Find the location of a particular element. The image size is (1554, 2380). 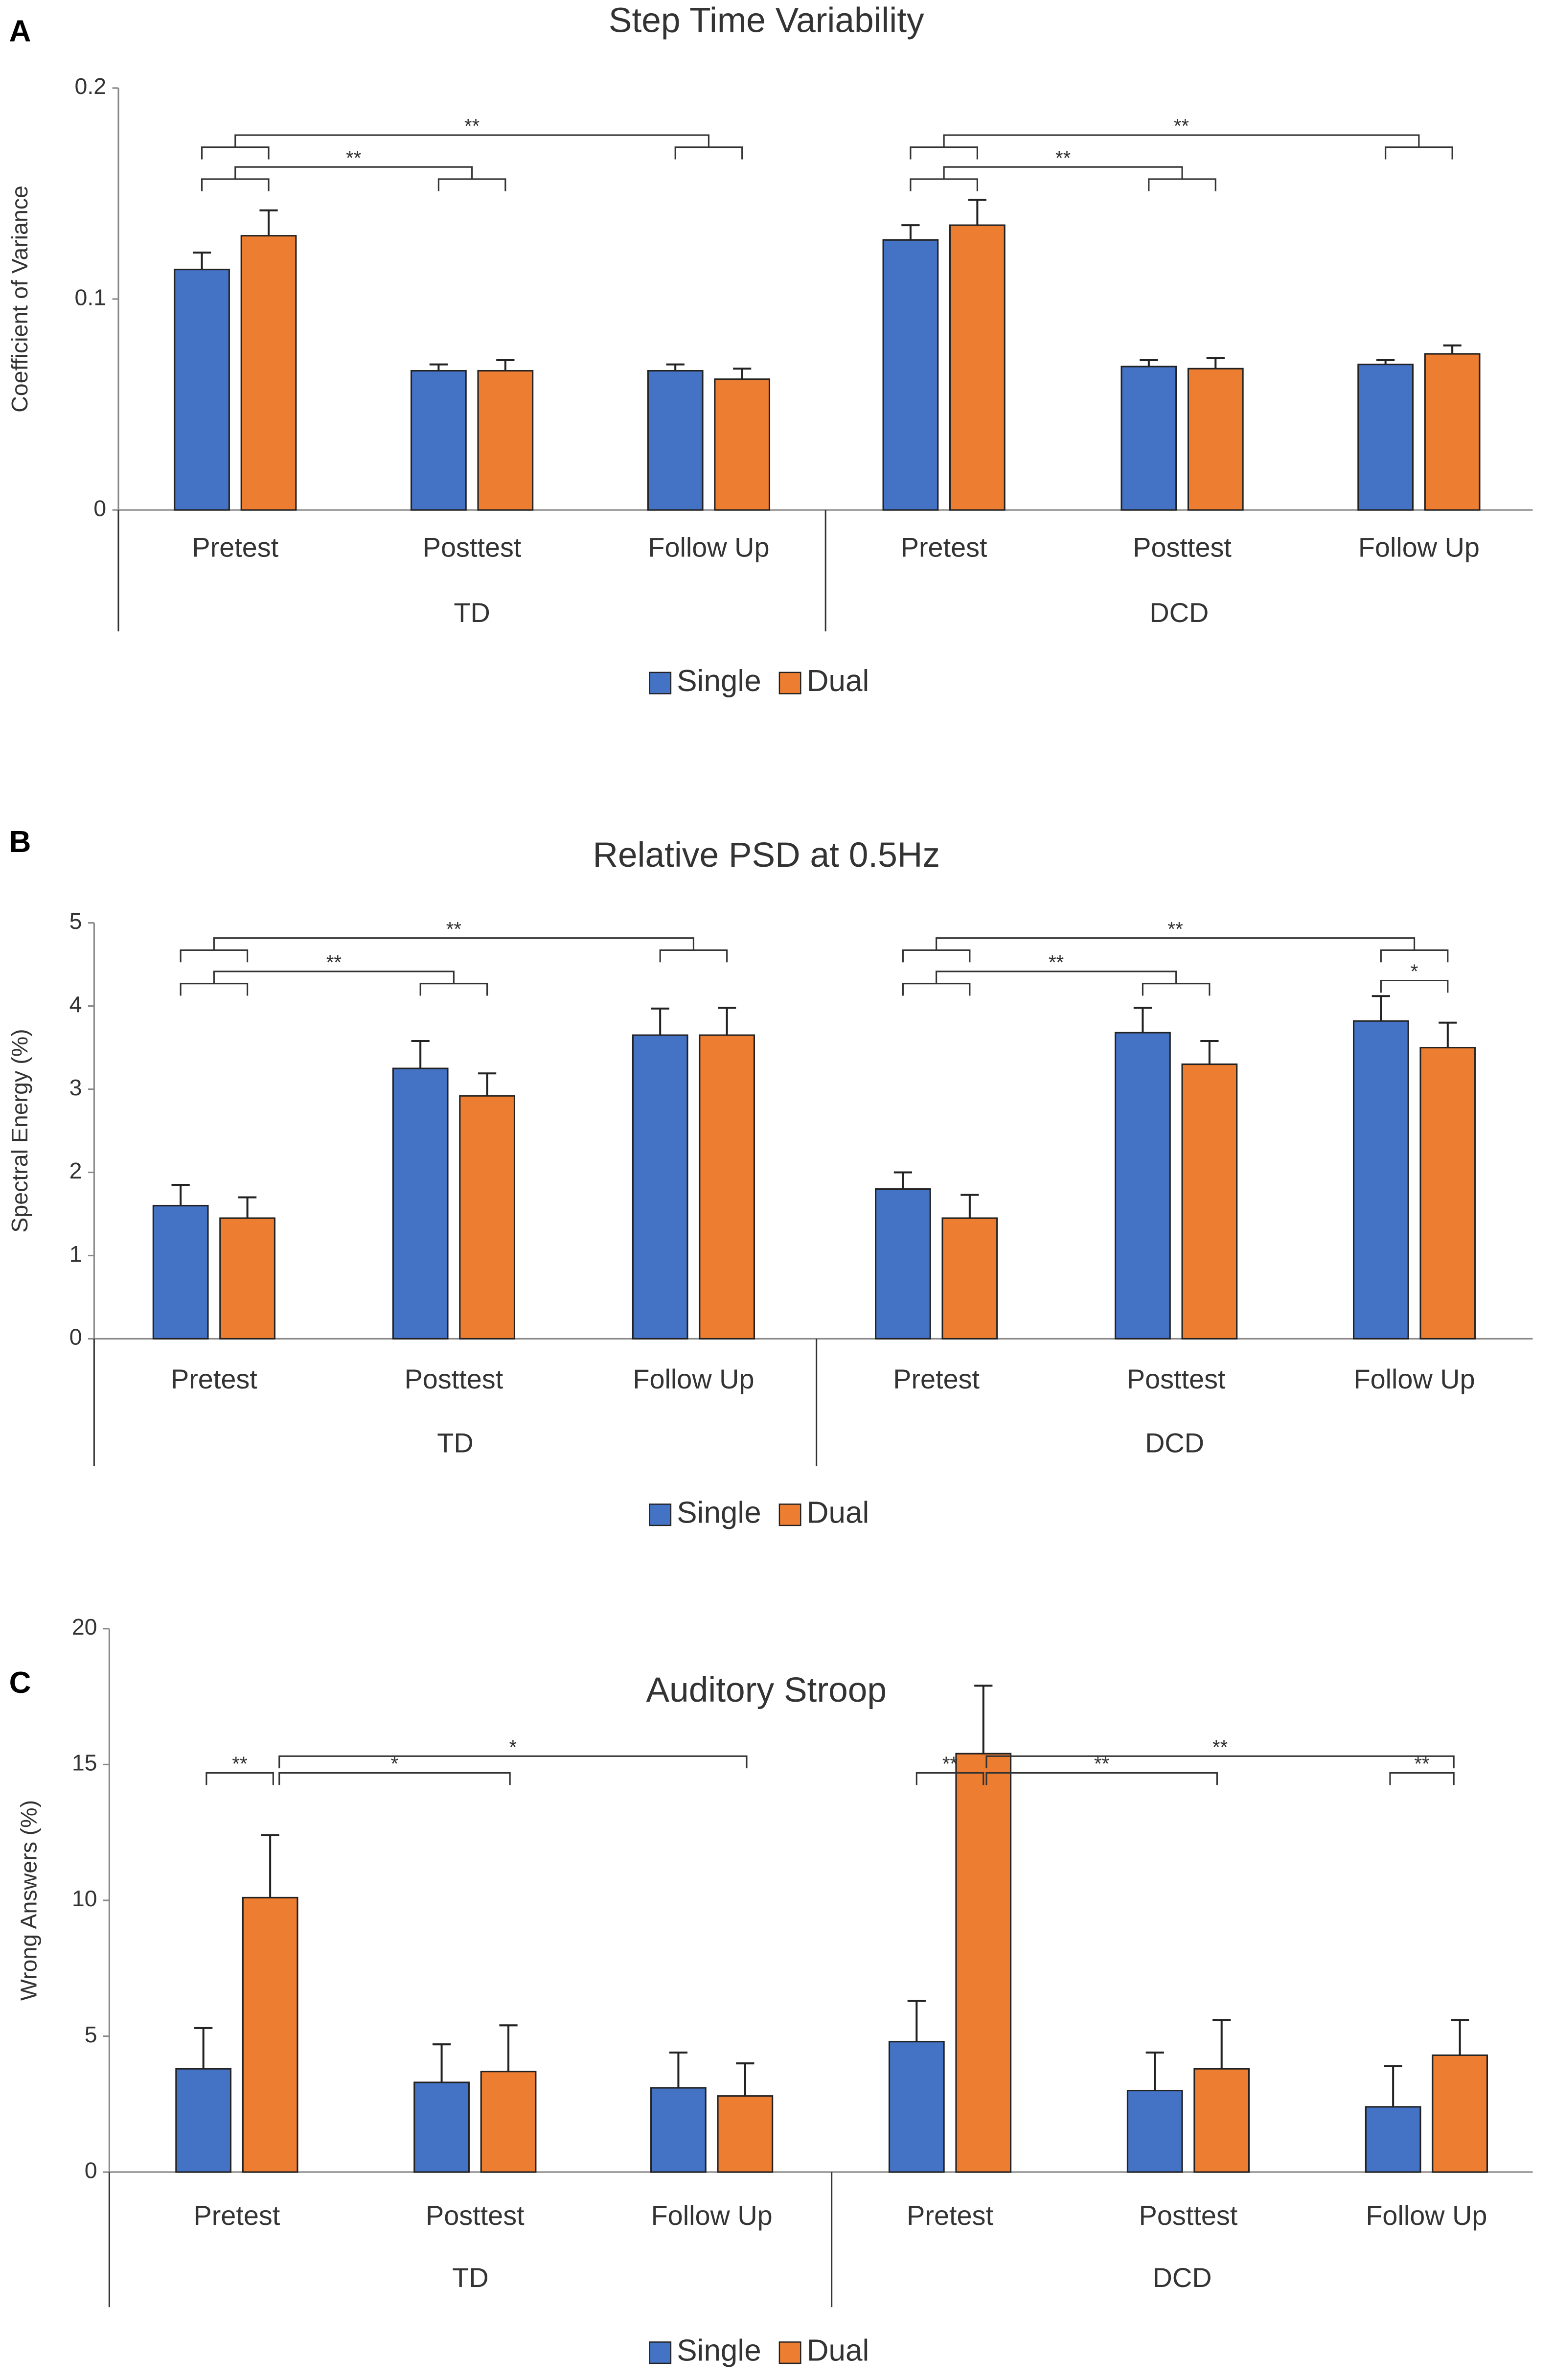

chart-title: Relative PSD at 0.5Hz is located at coordinates (766, 855).